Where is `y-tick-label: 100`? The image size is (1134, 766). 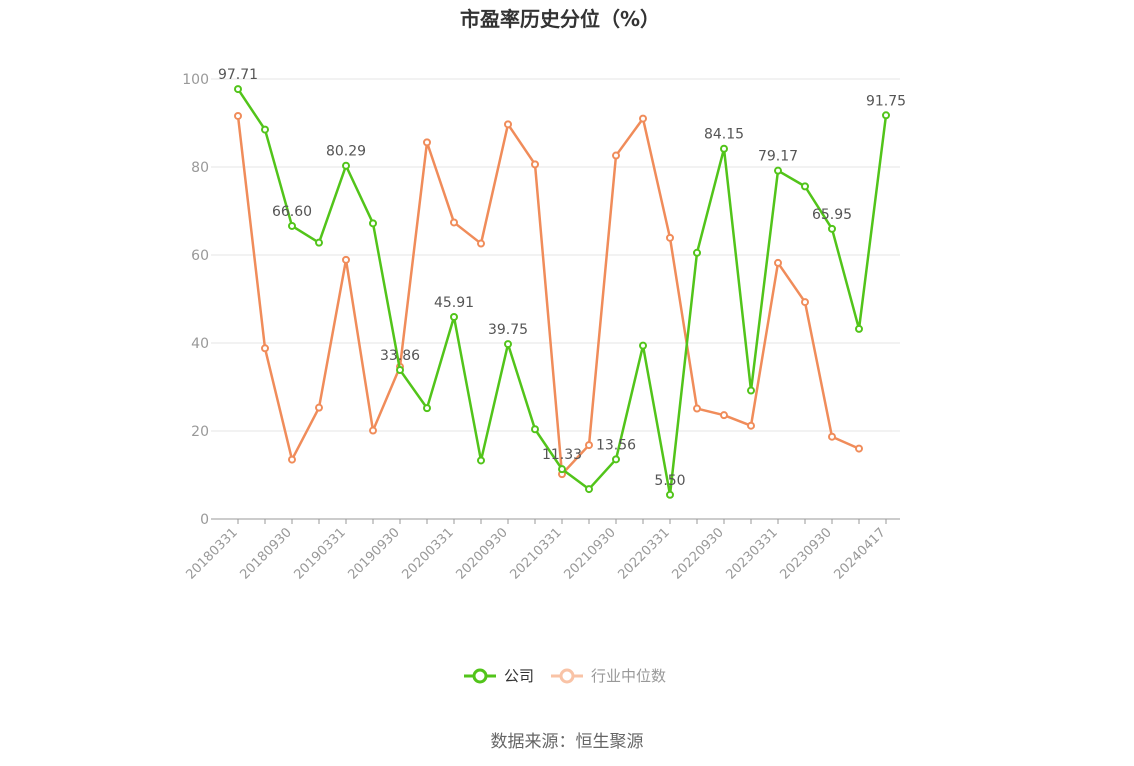 y-tick-label: 100 is located at coordinates (195, 80).